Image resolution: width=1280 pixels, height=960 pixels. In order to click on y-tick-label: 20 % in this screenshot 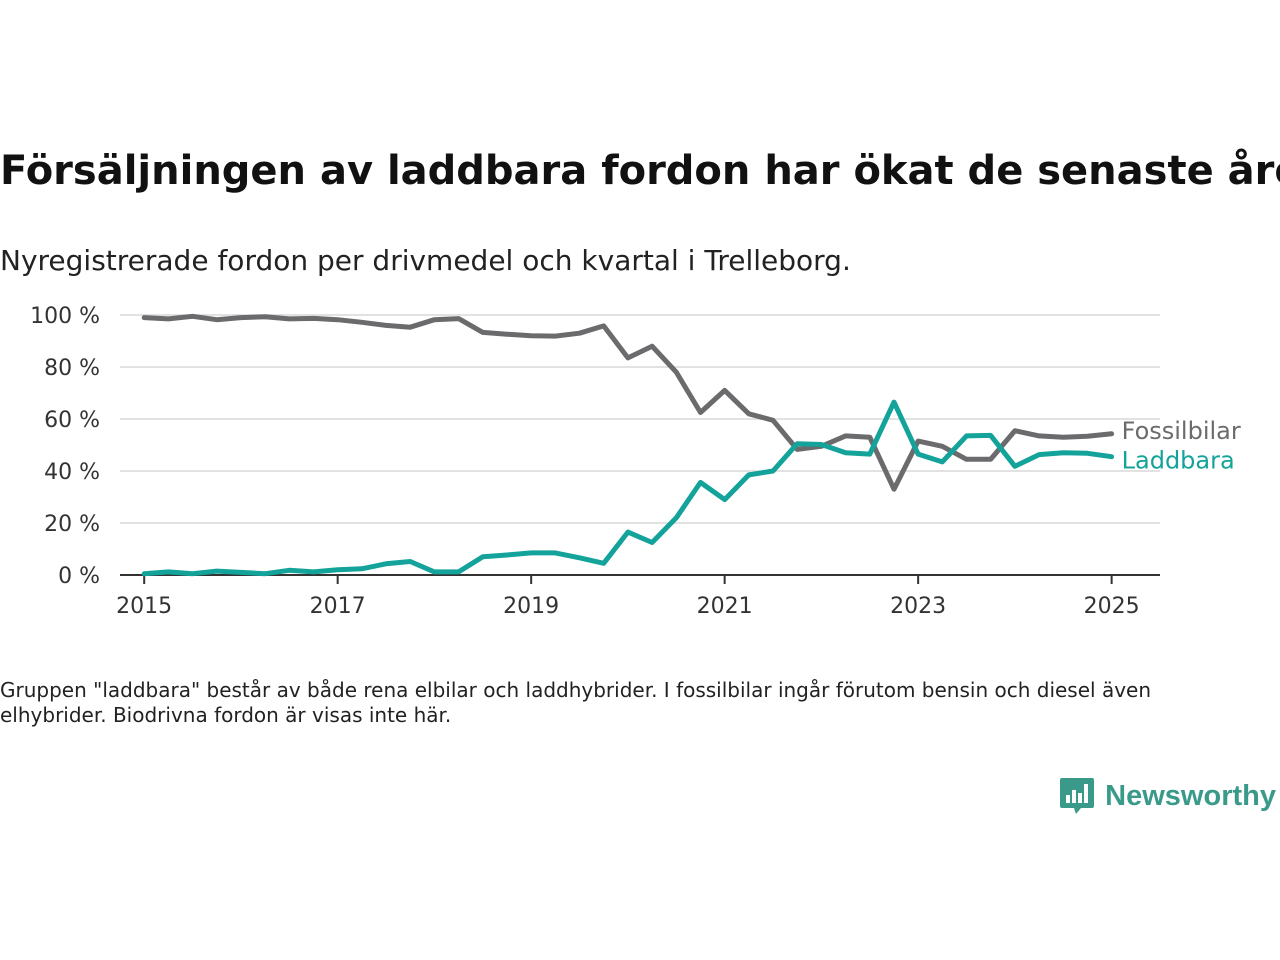, I will do `click(72, 524)`.